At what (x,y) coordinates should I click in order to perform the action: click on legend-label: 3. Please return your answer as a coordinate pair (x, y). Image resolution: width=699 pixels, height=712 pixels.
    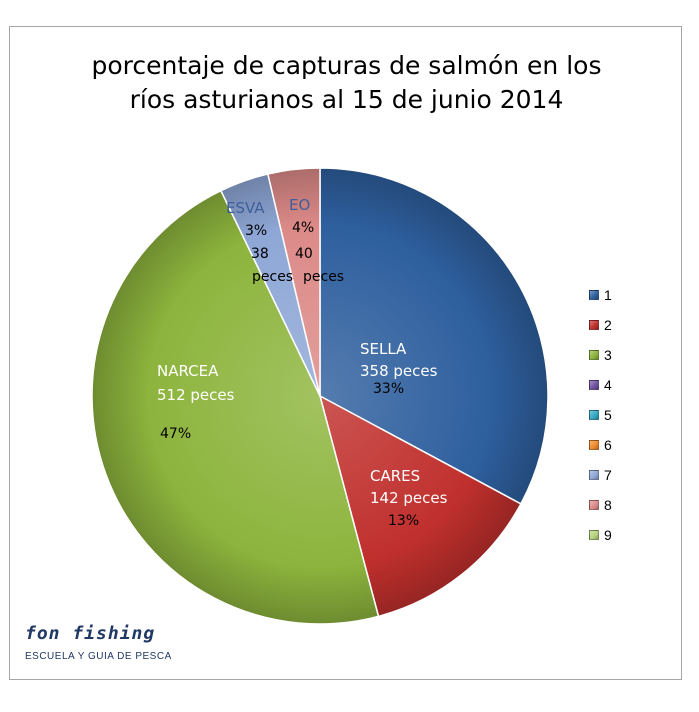
    Looking at the image, I should click on (608, 355).